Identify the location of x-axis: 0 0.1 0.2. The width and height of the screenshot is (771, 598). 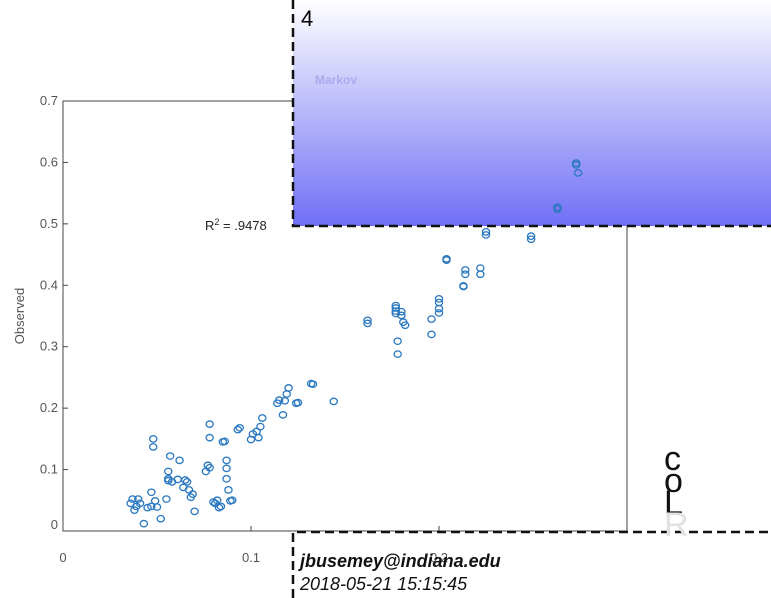
(253, 545).